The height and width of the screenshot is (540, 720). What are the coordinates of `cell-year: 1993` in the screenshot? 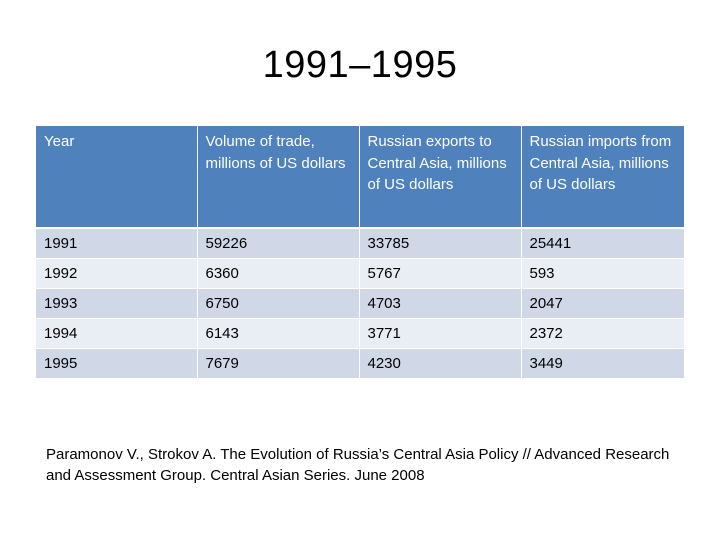 It's located at (117, 303).